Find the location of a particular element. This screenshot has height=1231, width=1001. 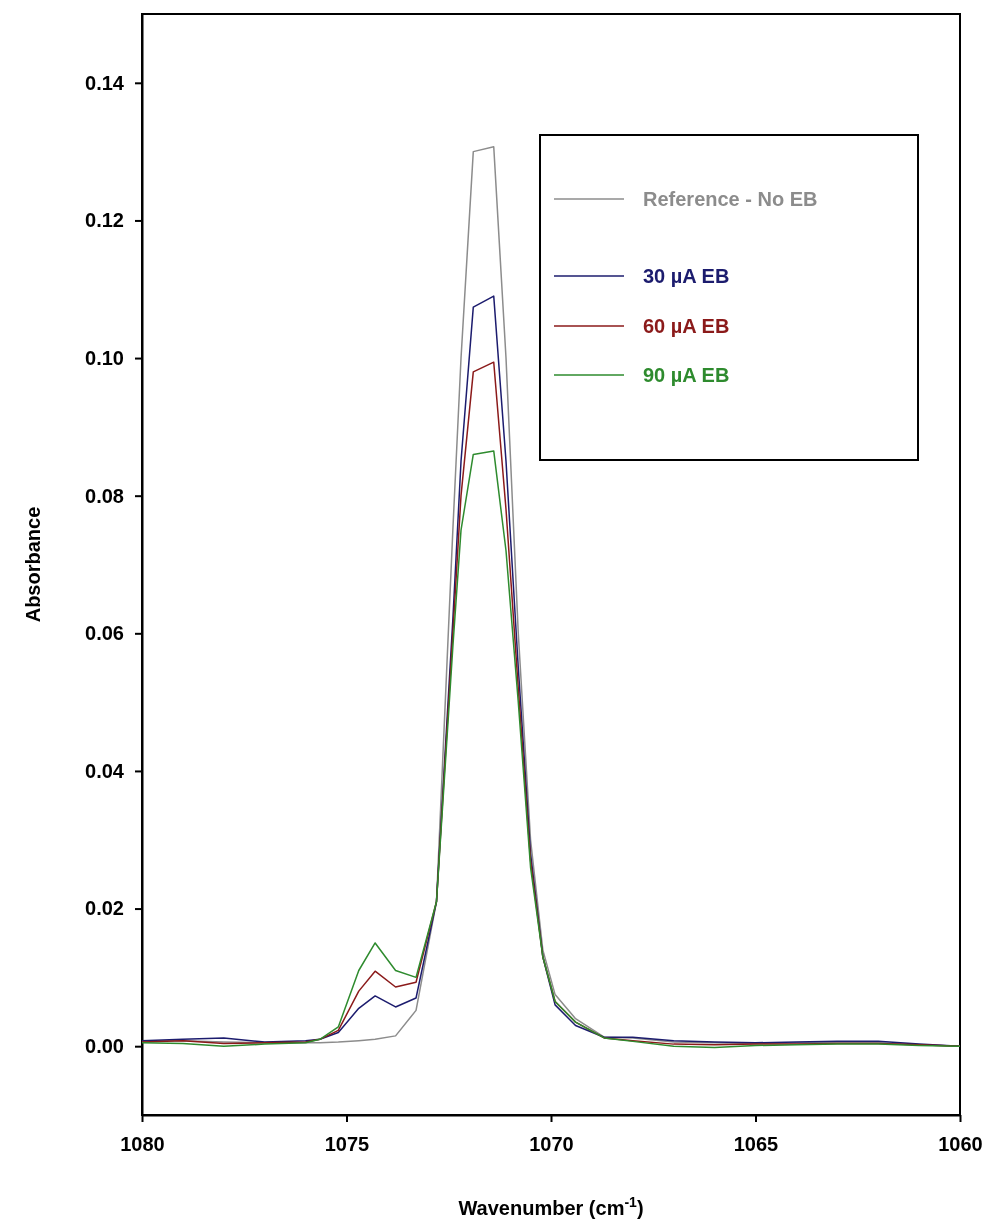

y-tick-label: 0.00 is located at coordinates (104, 1046).